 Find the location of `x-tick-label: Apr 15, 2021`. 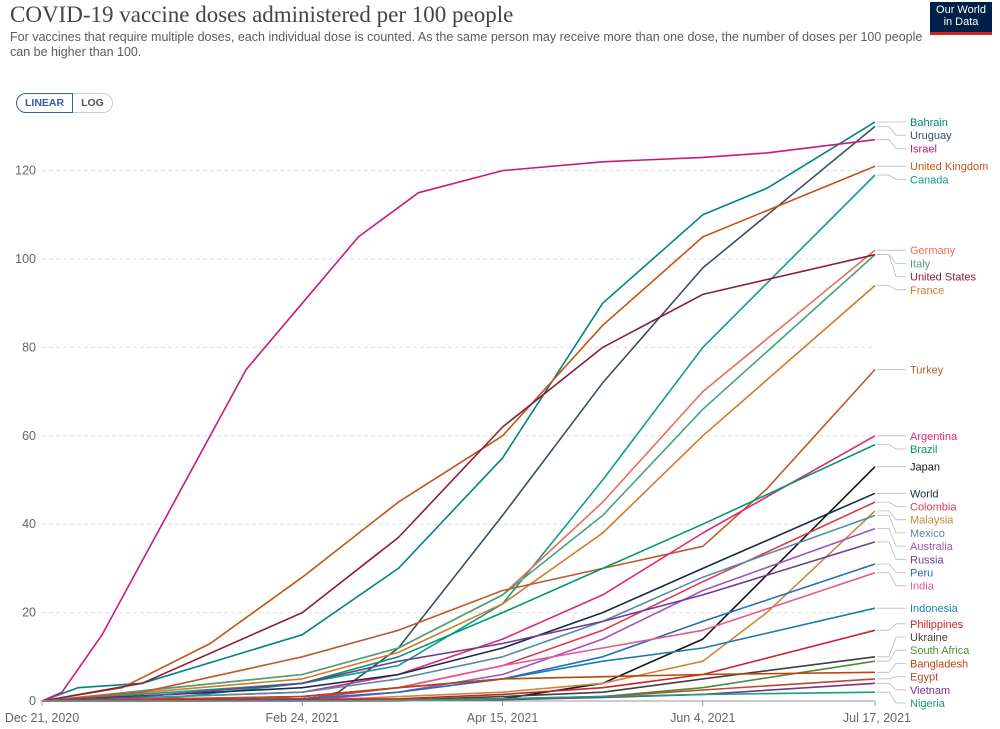

x-tick-label: Apr 15, 2021 is located at coordinates (503, 718).